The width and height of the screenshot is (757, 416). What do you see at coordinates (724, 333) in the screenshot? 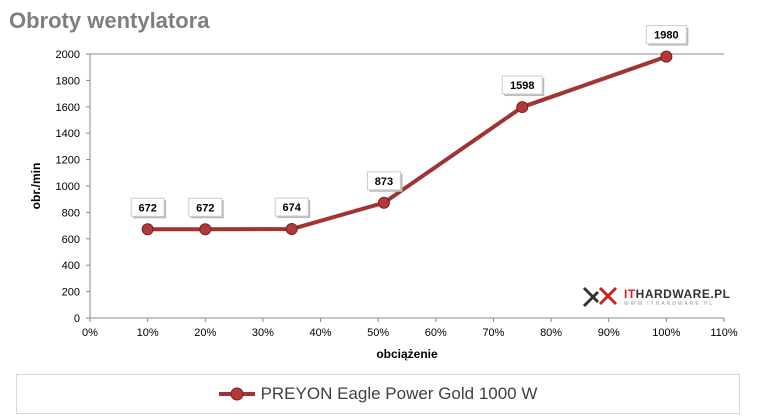
I see `x-tick-label: 110%` at bounding box center [724, 333].